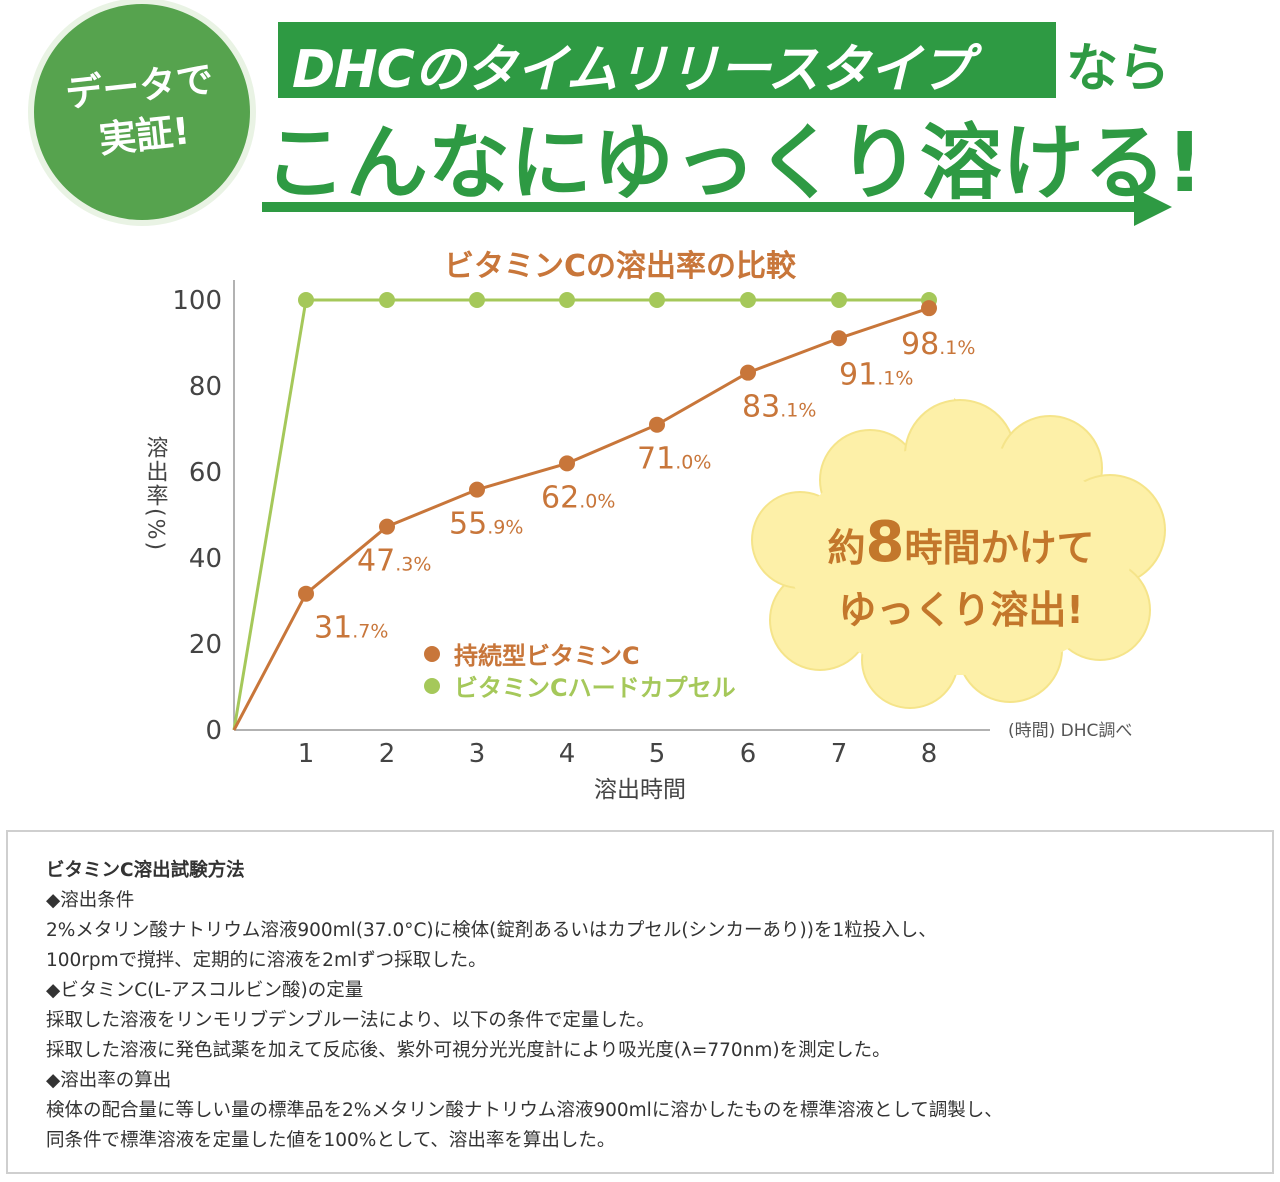 This screenshot has height=1182, width=1280. I want to click on x-tick-label: 2, so click(387, 754).